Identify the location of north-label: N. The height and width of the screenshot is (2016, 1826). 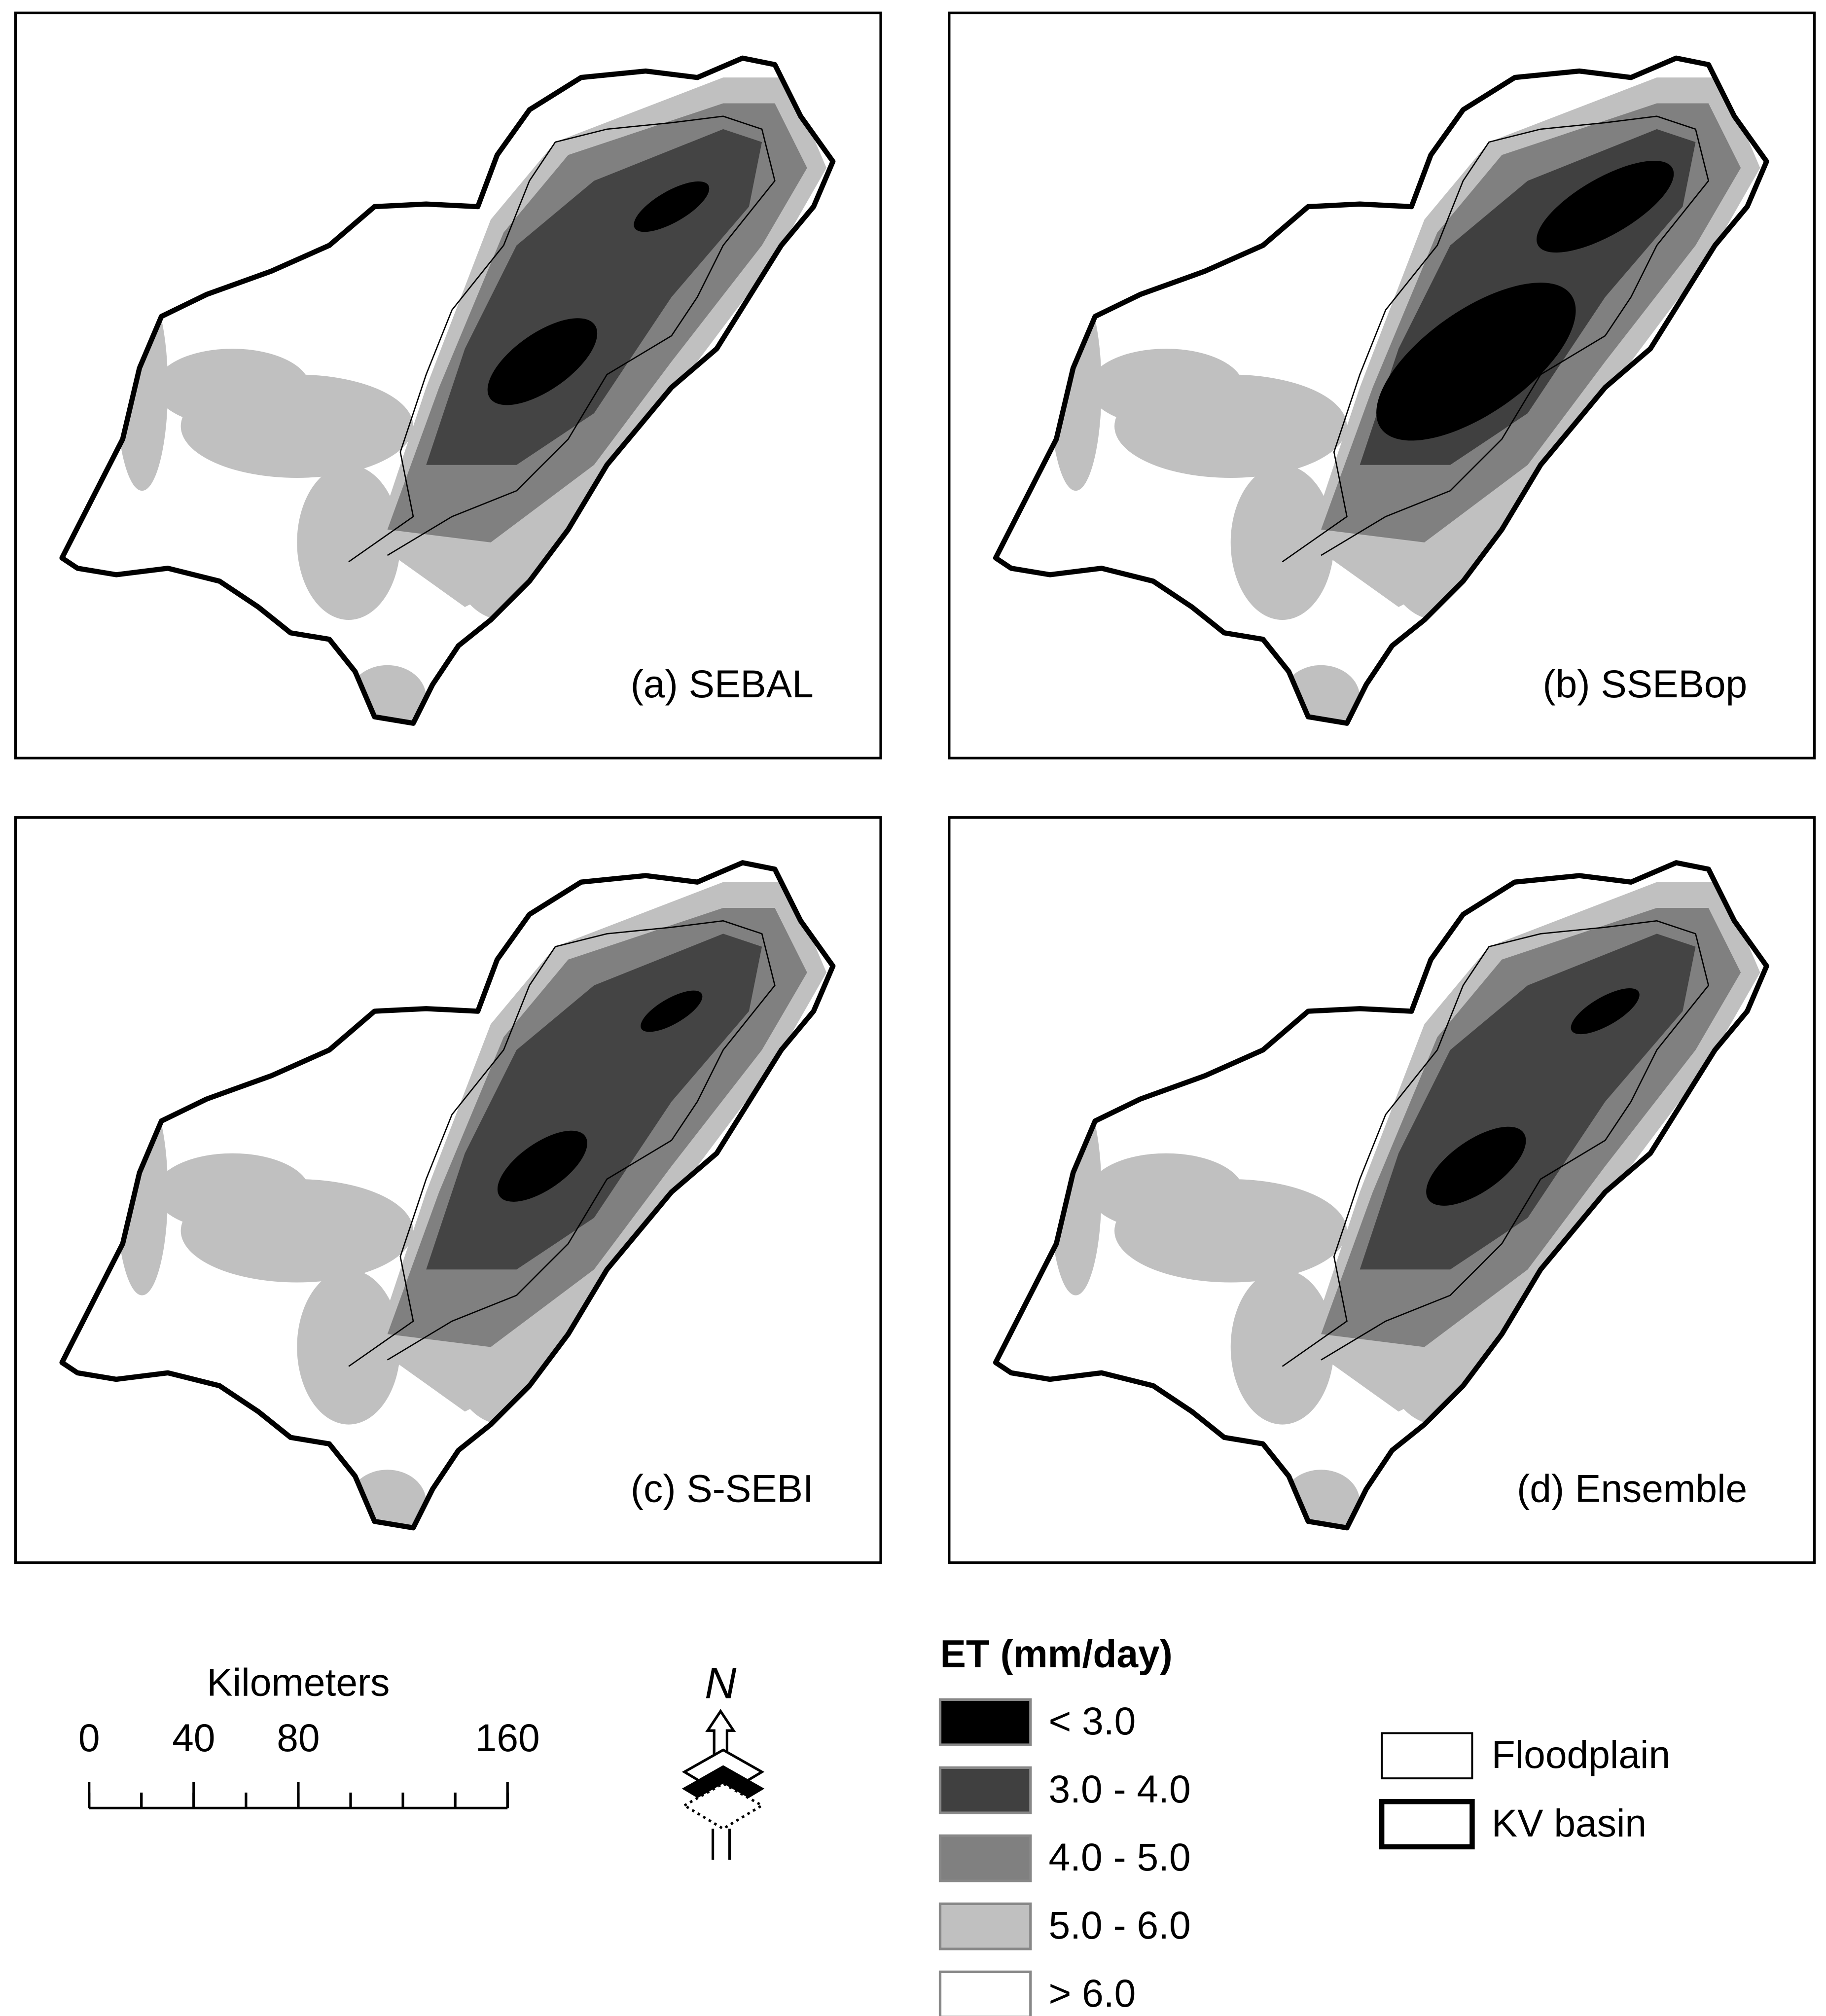
(721, 1683).